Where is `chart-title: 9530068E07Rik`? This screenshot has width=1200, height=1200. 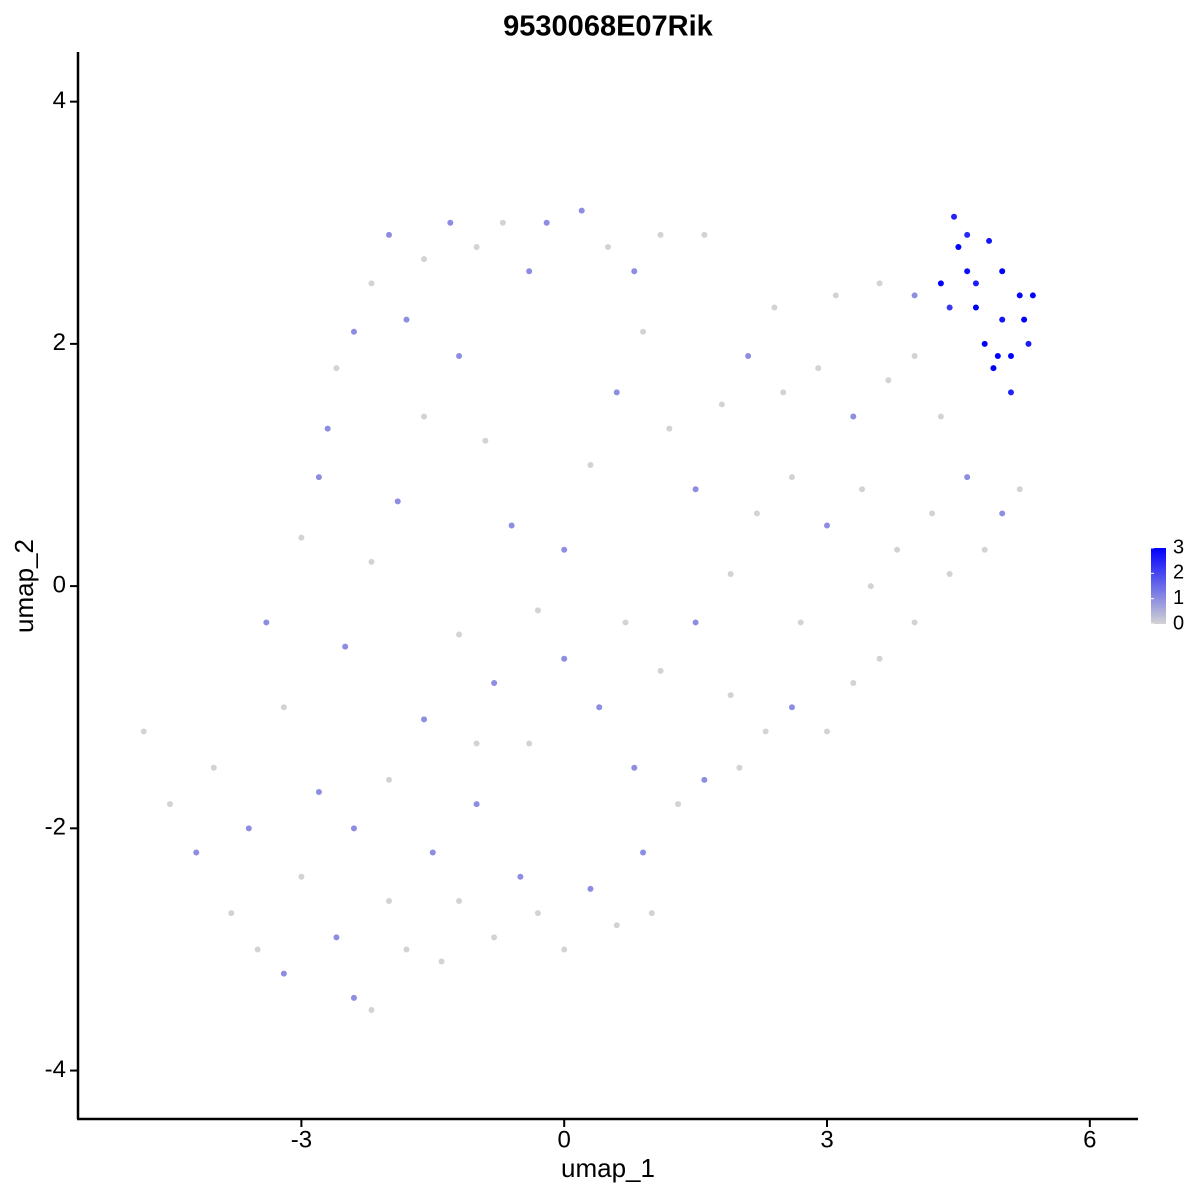
chart-title: 9530068E07Rik is located at coordinates (608, 27).